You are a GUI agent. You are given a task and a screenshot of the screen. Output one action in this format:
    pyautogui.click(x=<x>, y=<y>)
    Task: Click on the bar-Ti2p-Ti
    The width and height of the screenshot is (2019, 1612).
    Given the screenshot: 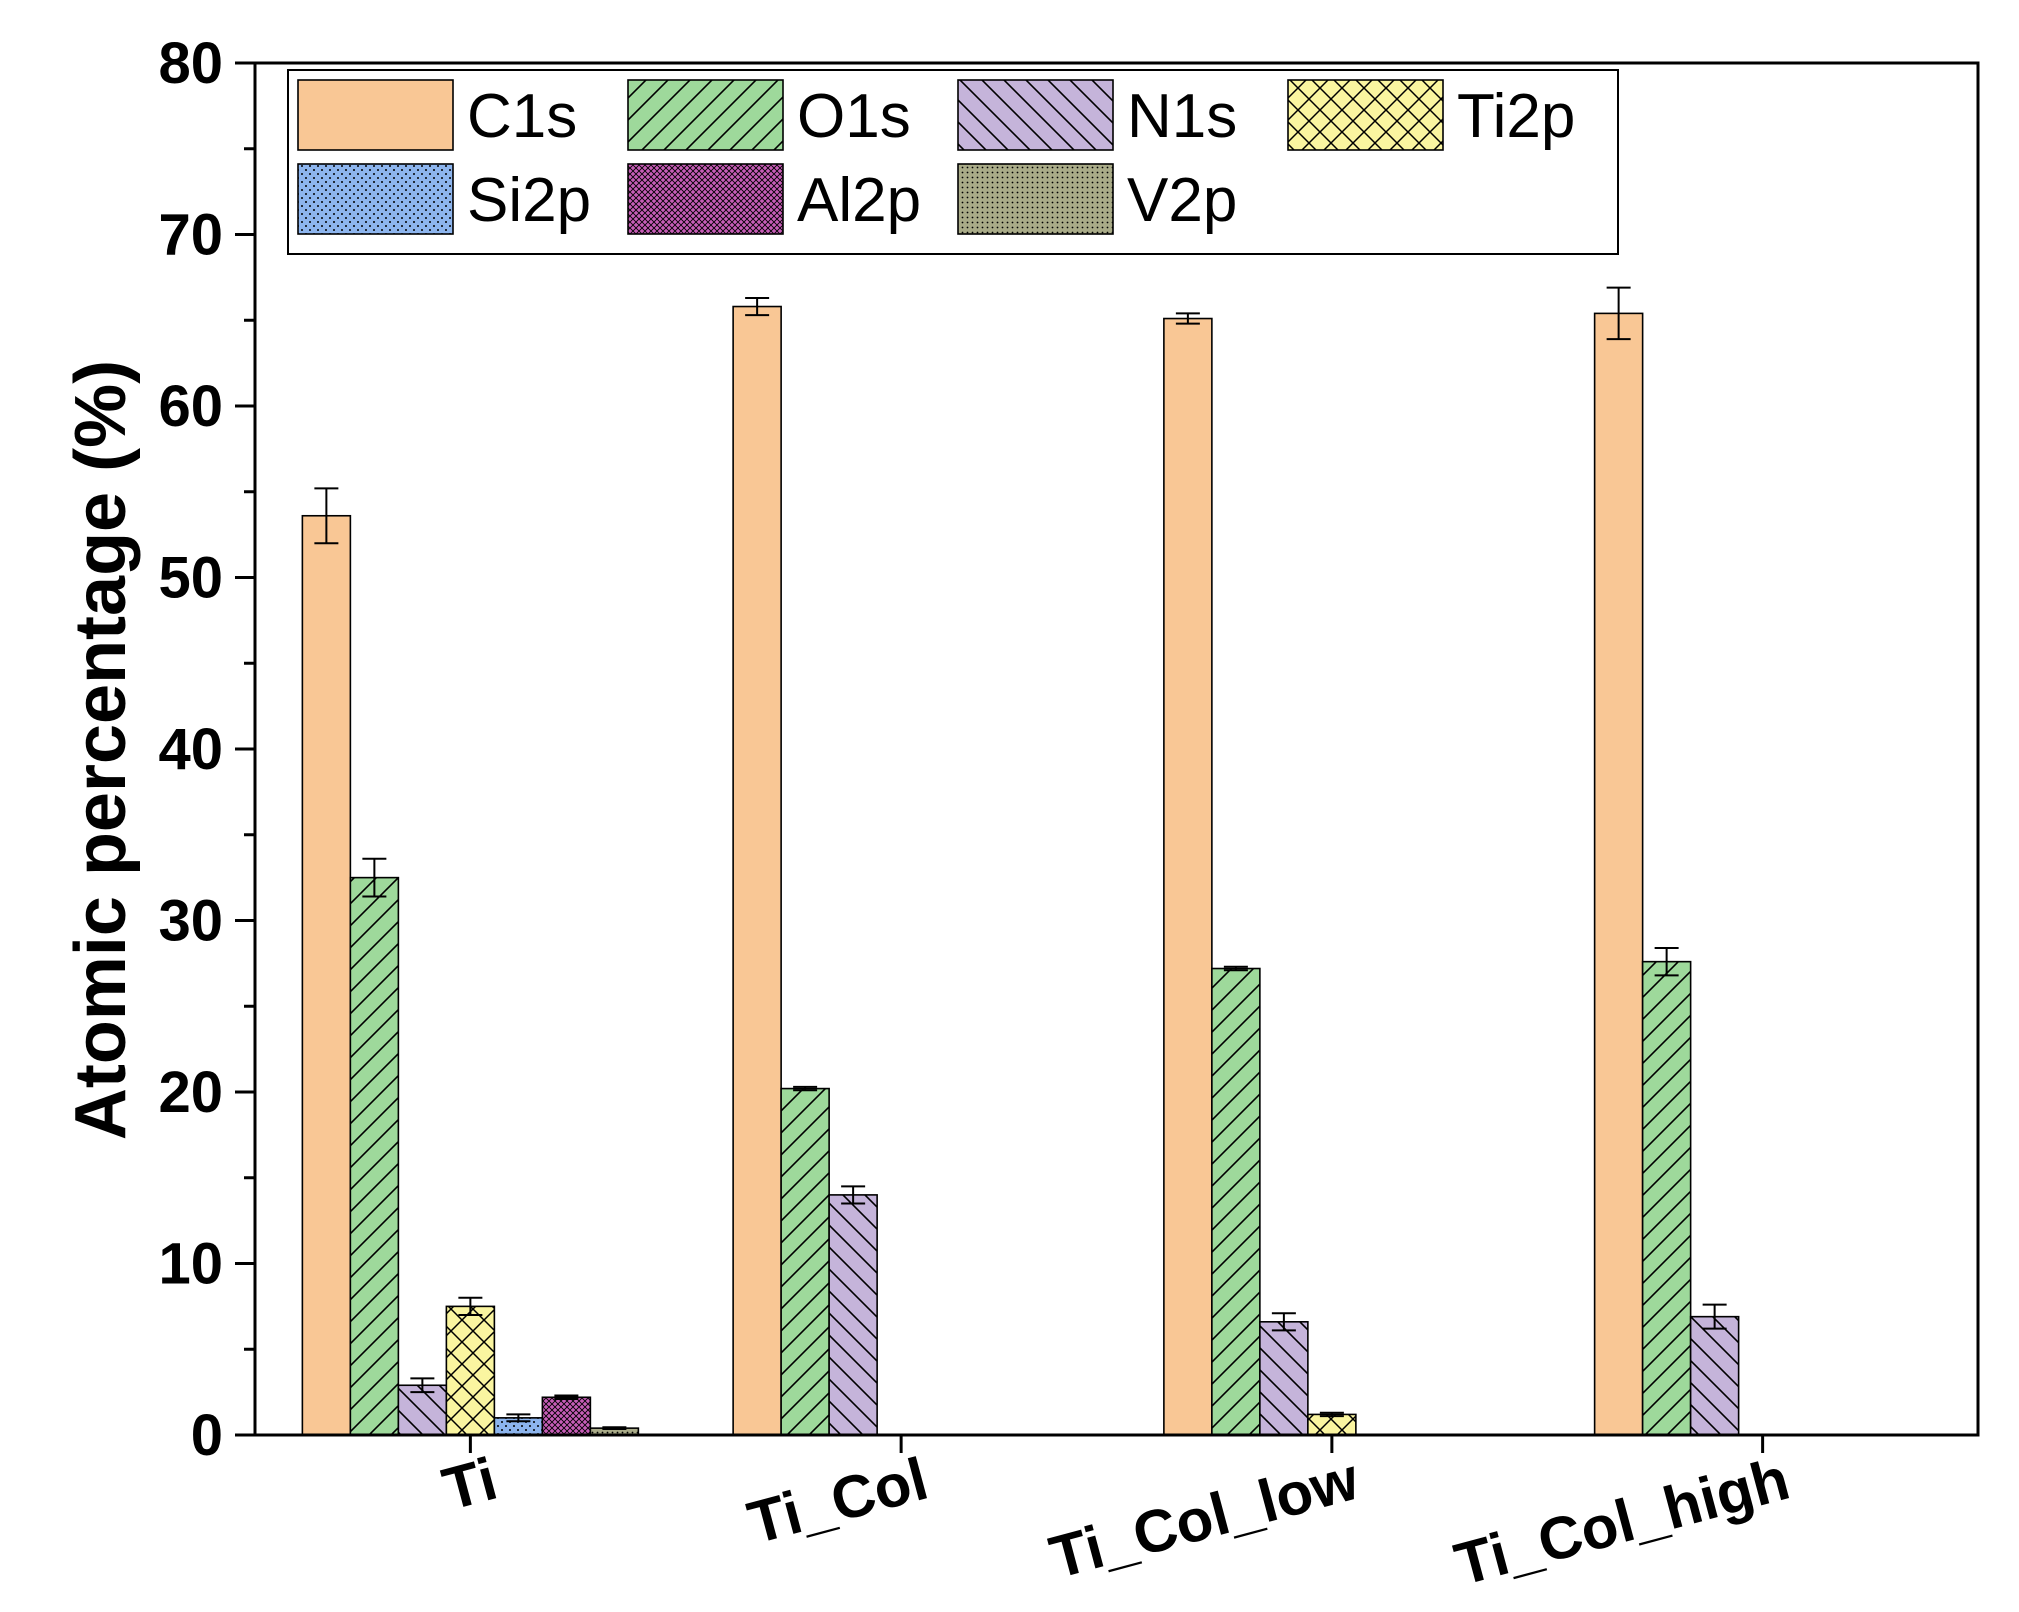 What is the action you would take?
    pyautogui.click(x=470, y=1366)
    